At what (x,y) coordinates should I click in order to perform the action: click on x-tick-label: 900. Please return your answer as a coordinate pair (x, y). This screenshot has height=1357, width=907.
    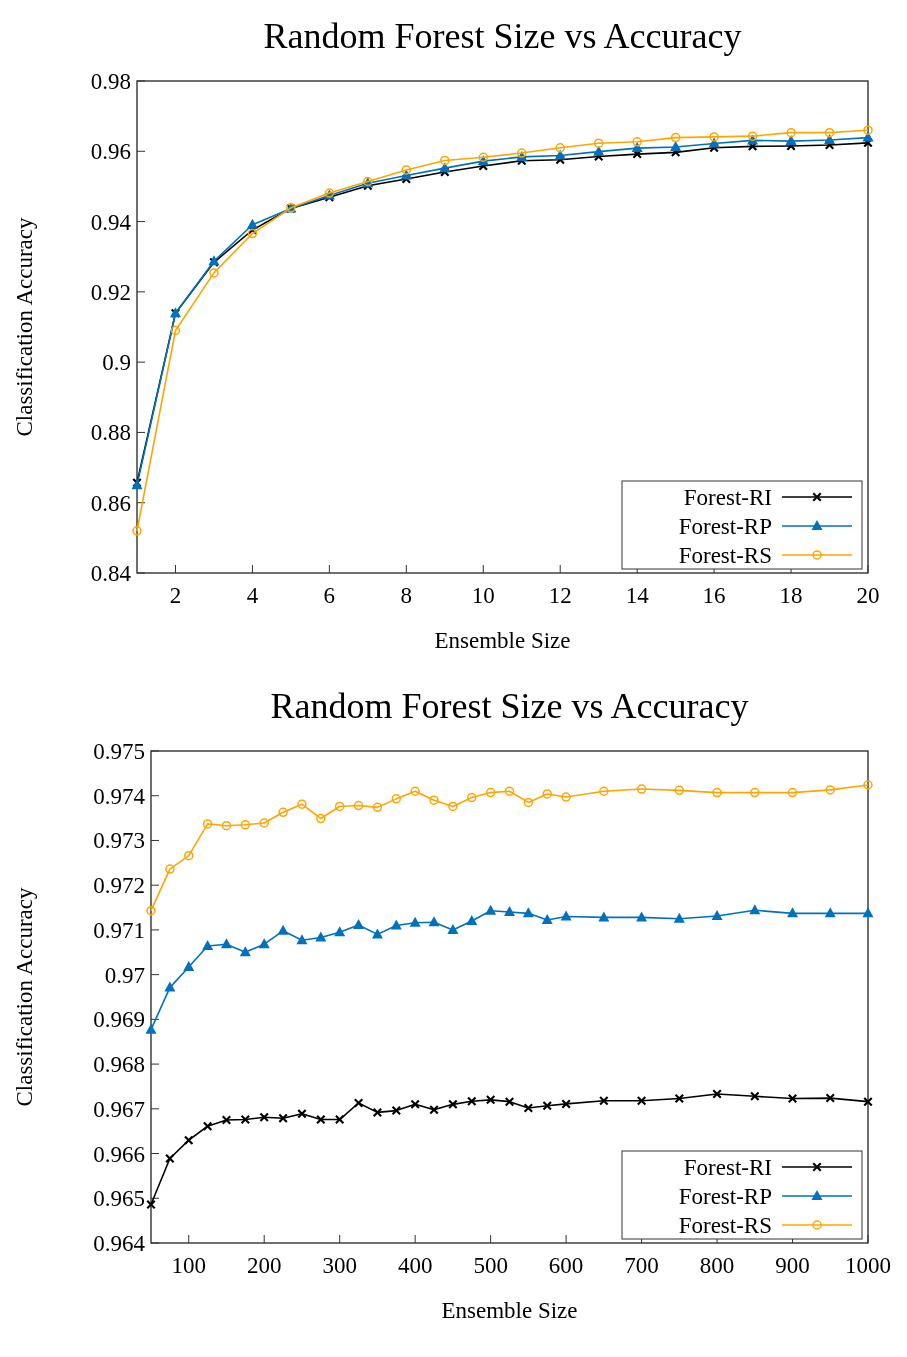
    Looking at the image, I should click on (792, 1265).